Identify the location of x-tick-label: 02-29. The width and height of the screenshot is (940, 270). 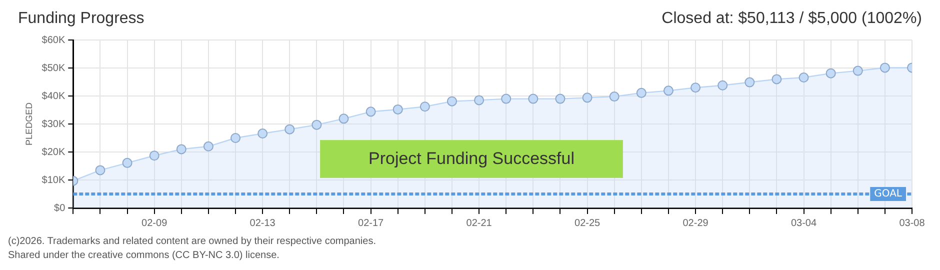
(695, 223).